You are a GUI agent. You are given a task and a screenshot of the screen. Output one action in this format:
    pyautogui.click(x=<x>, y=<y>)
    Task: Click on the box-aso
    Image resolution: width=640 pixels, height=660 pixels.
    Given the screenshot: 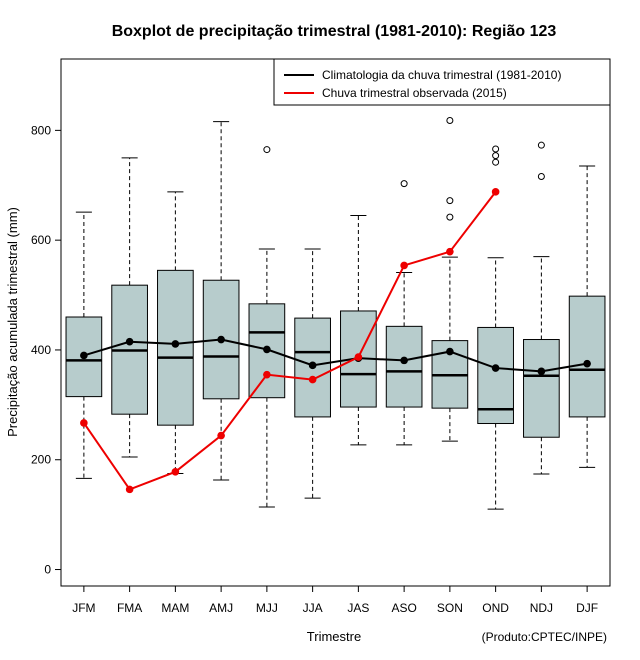 What is the action you would take?
    pyautogui.click(x=404, y=313)
    